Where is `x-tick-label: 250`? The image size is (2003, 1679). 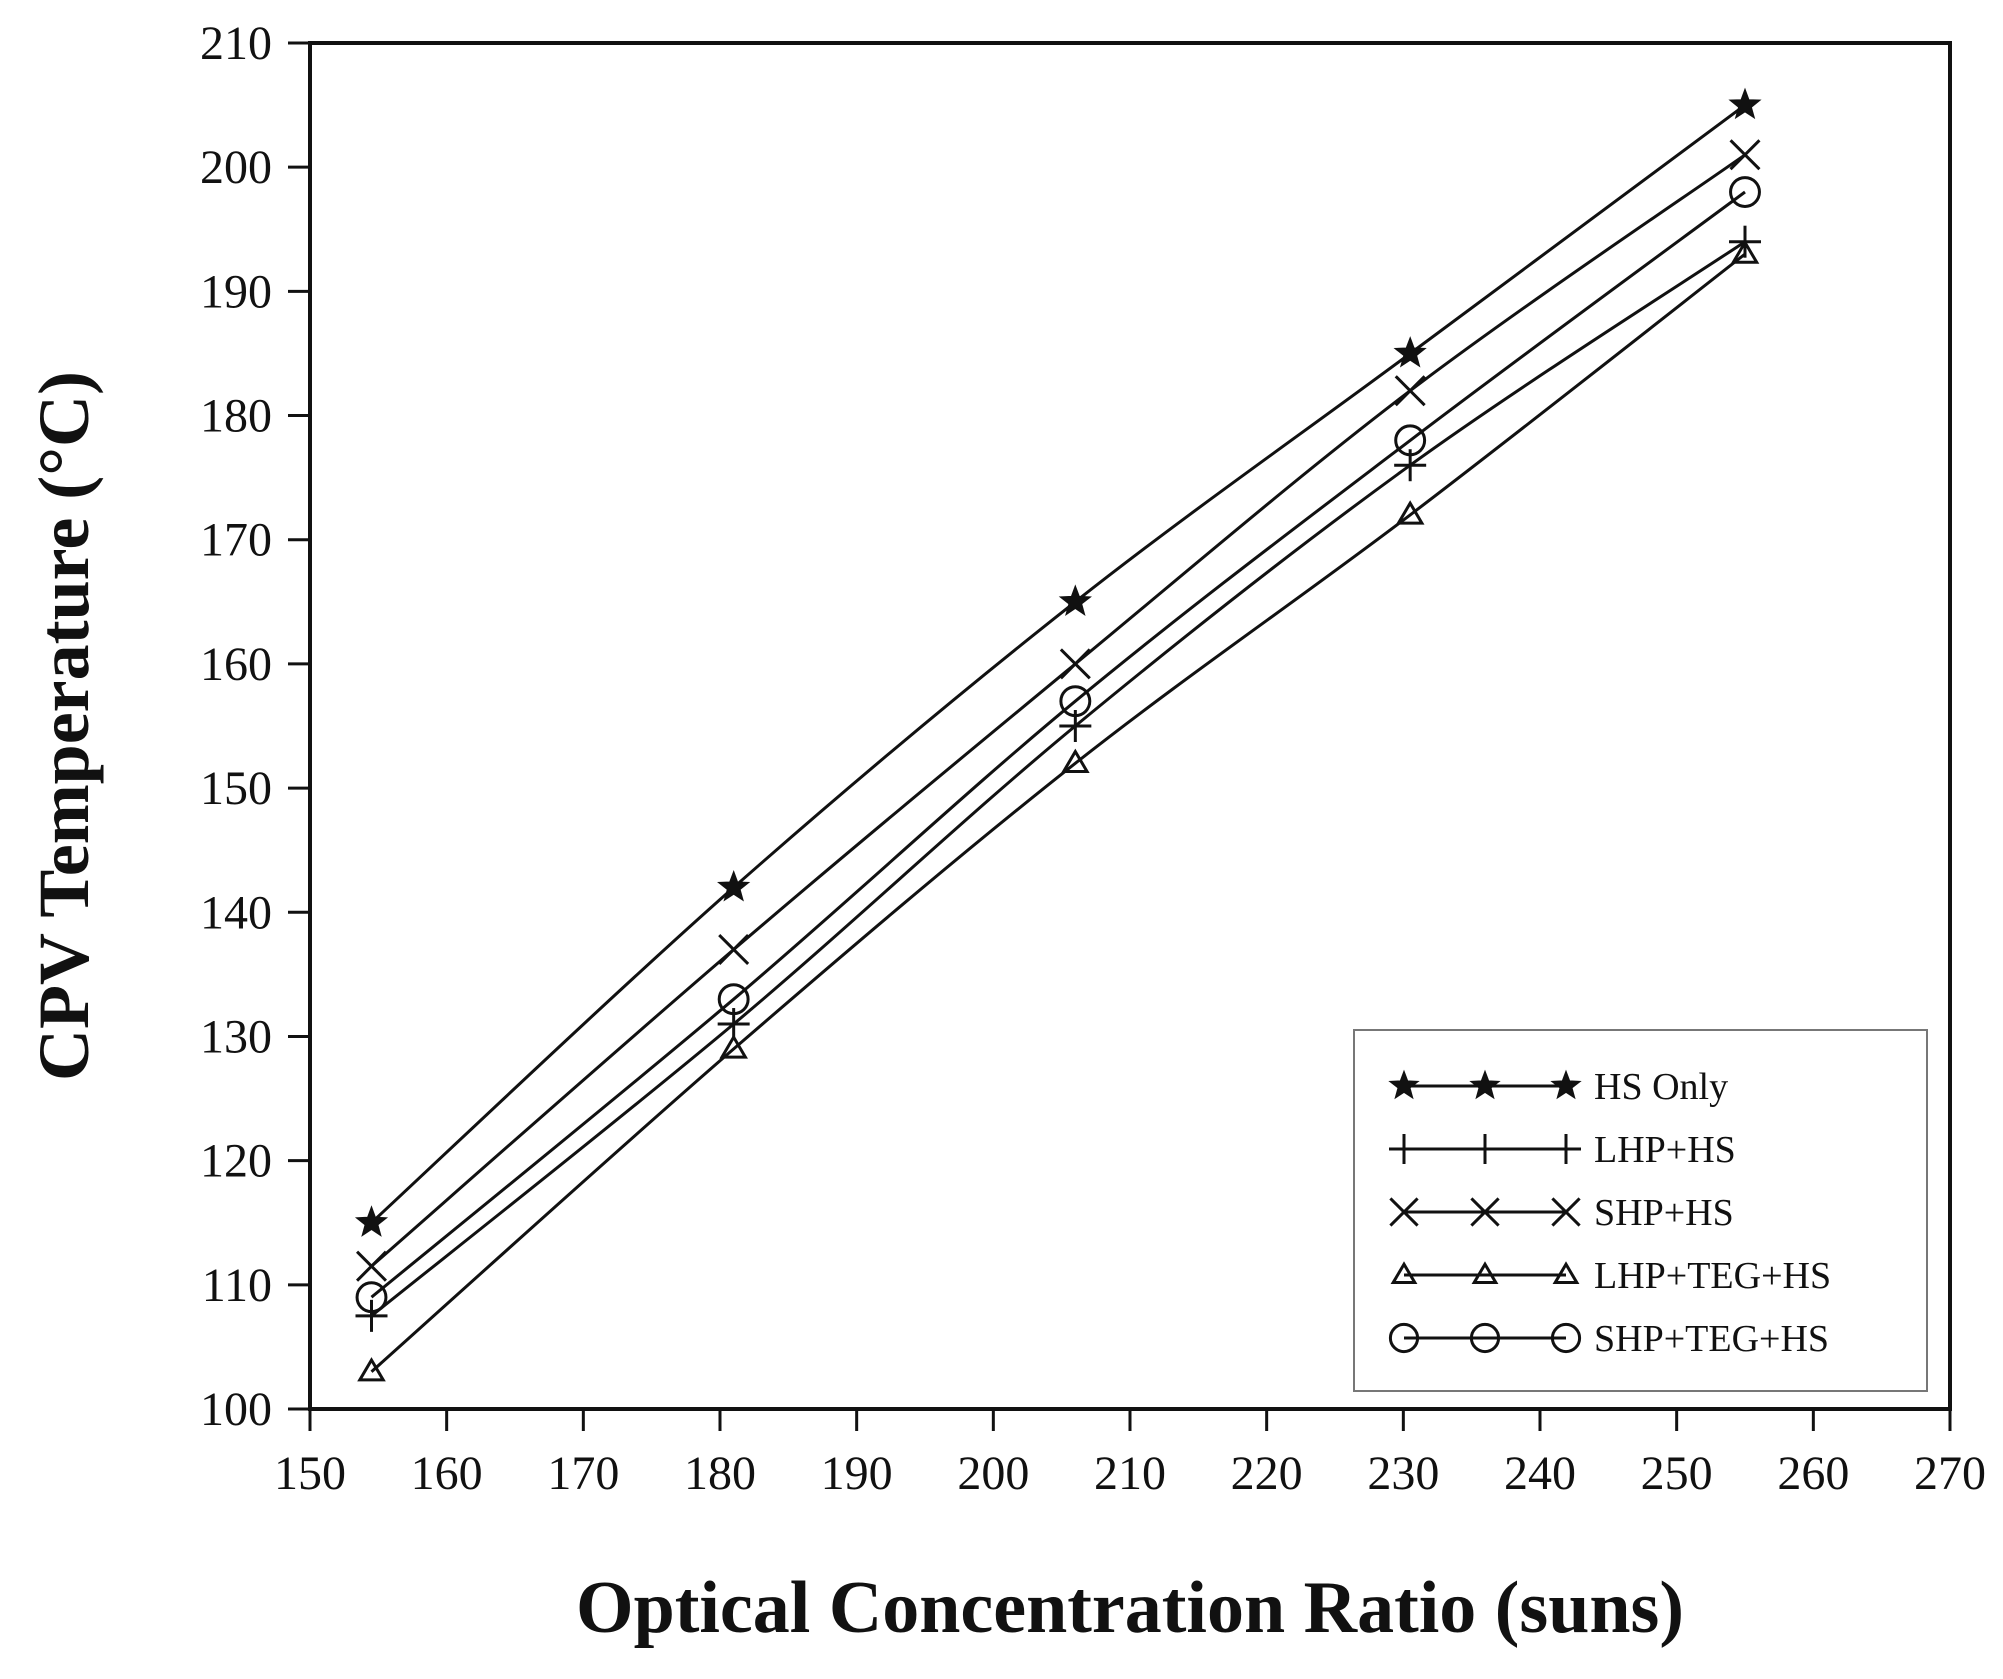 x-tick-label: 250 is located at coordinates (1677, 1473).